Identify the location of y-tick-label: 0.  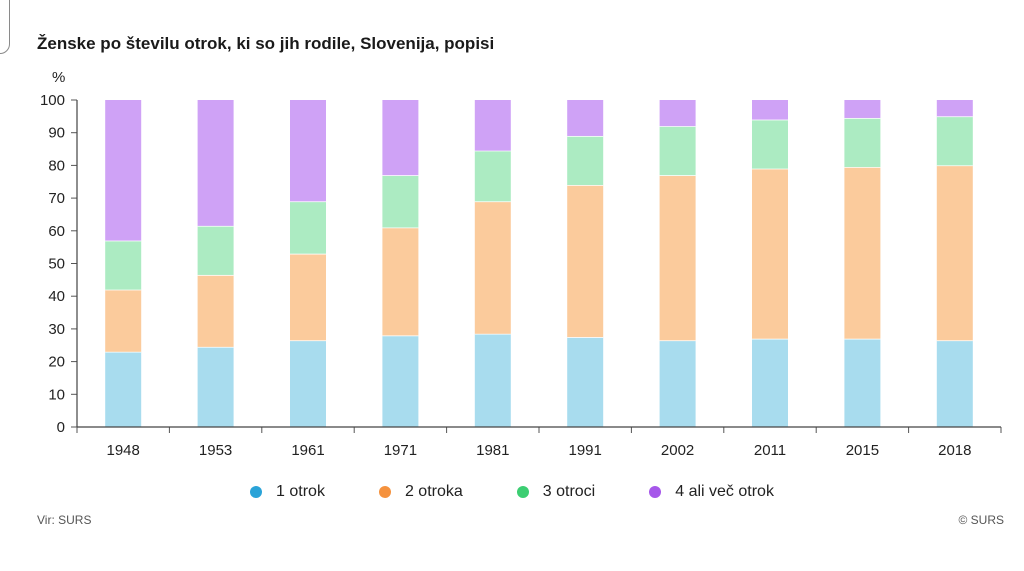
(61, 427).